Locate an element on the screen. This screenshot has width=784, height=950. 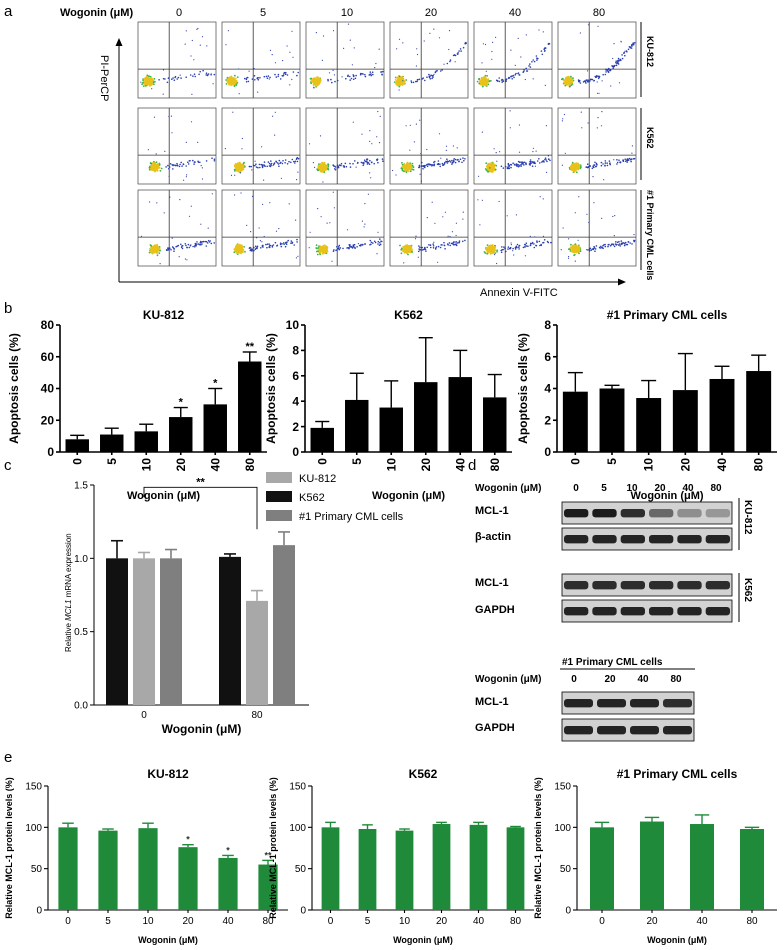
wb-cell-line-label: K562 is located at coordinates (747, 590).